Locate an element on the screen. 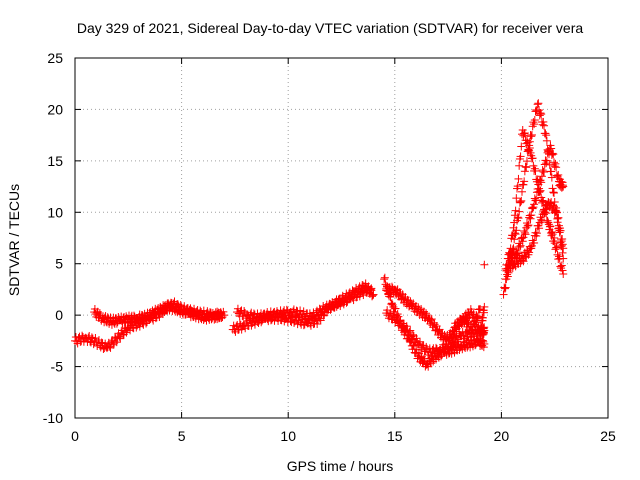  y-tick-label: -5 is located at coordinates (57, 367).